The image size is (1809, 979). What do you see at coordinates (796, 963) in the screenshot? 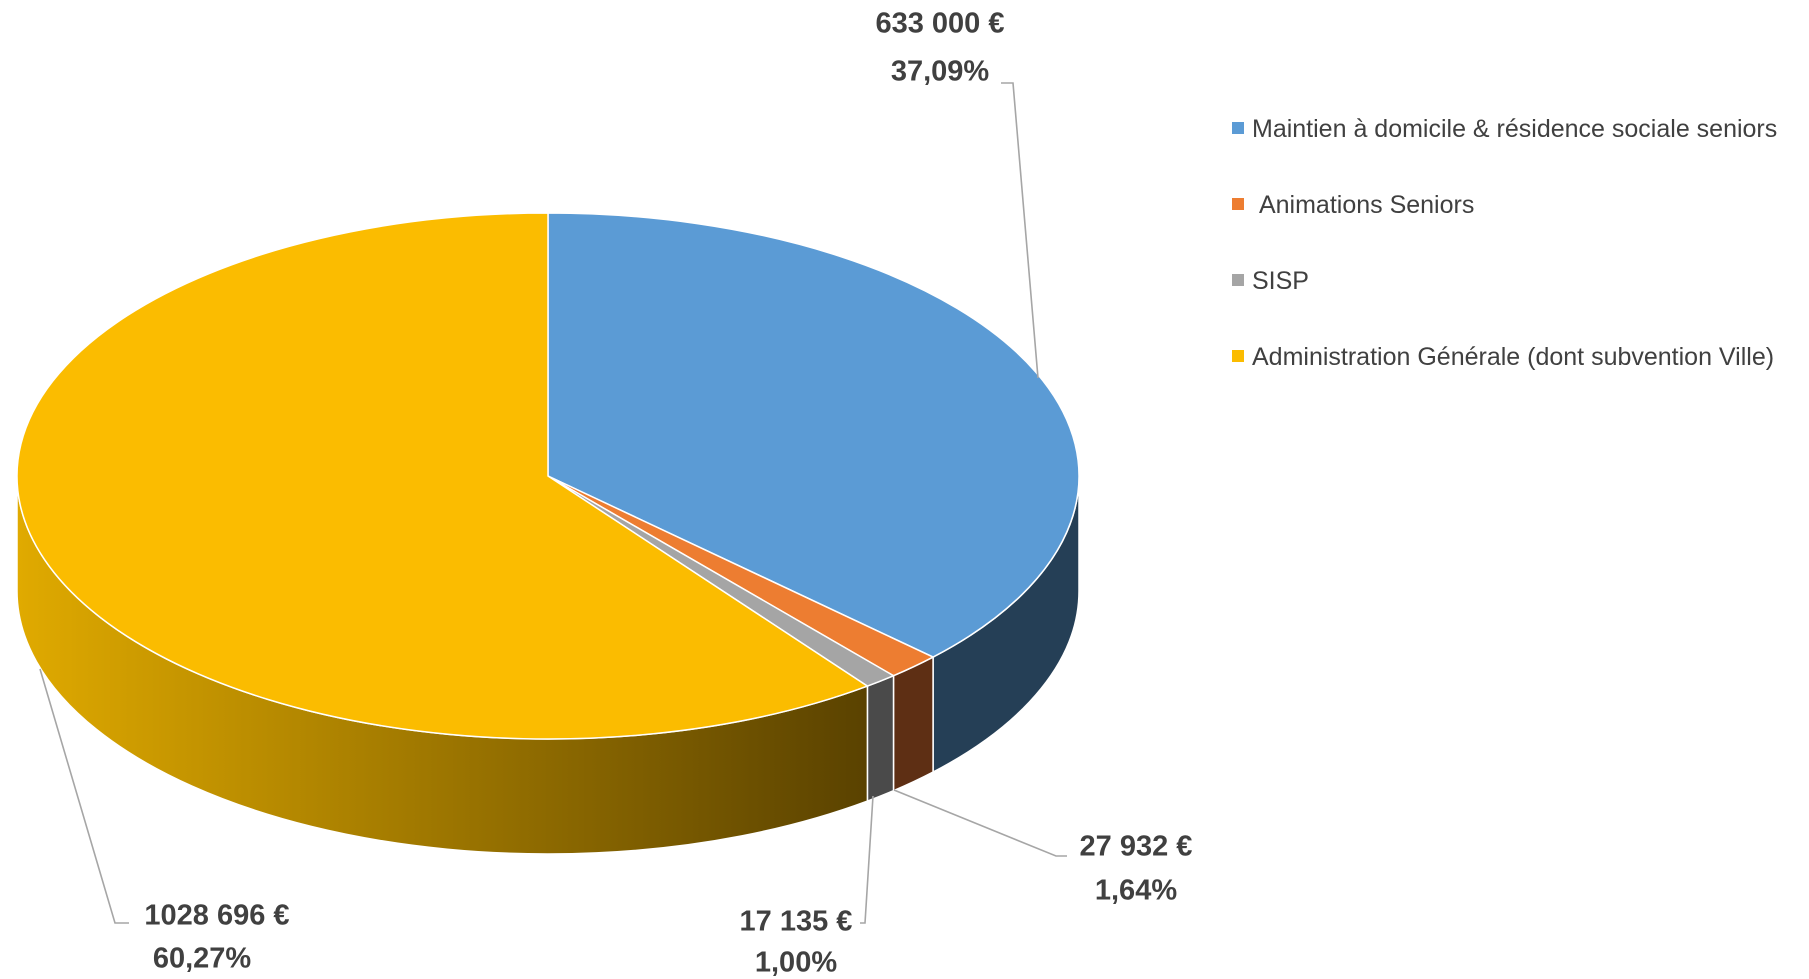
I see `percent-label: 1,00%` at bounding box center [796, 963].